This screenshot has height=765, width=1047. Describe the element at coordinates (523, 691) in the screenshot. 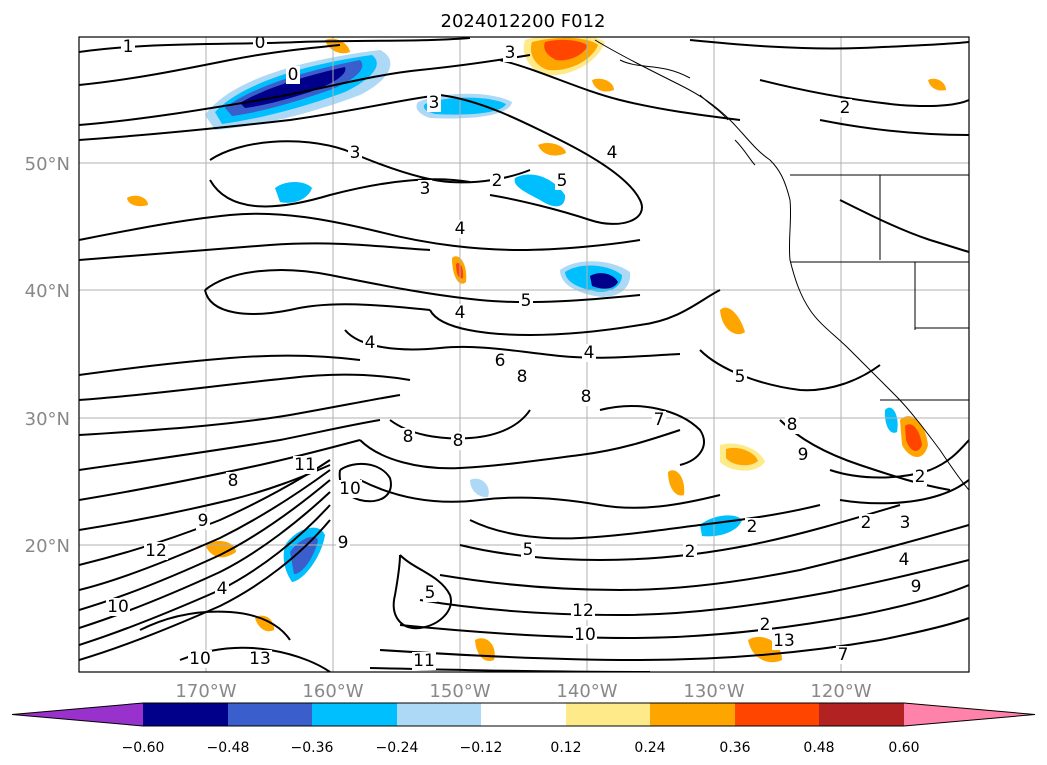

I see `lon-axis: 170°W 160°W 150°W 140°W 130°W 120°W` at that location.